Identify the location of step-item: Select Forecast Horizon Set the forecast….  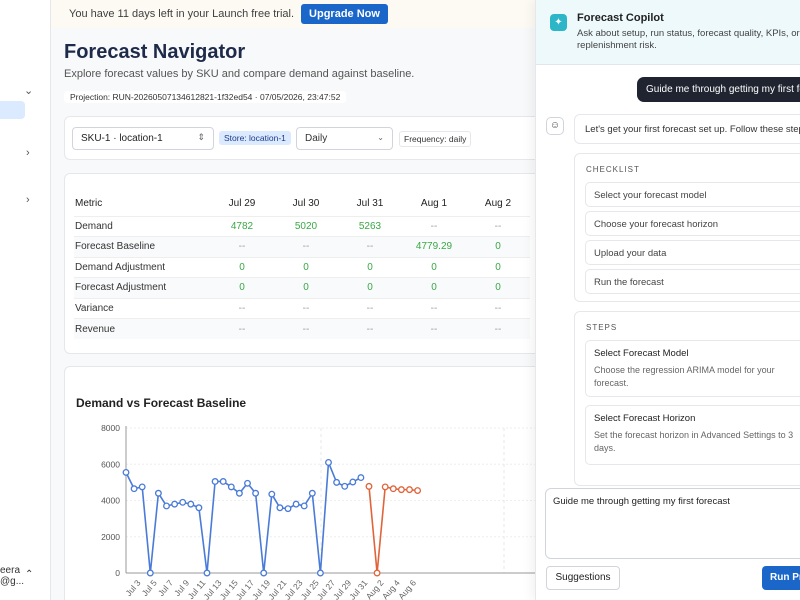
(692, 435).